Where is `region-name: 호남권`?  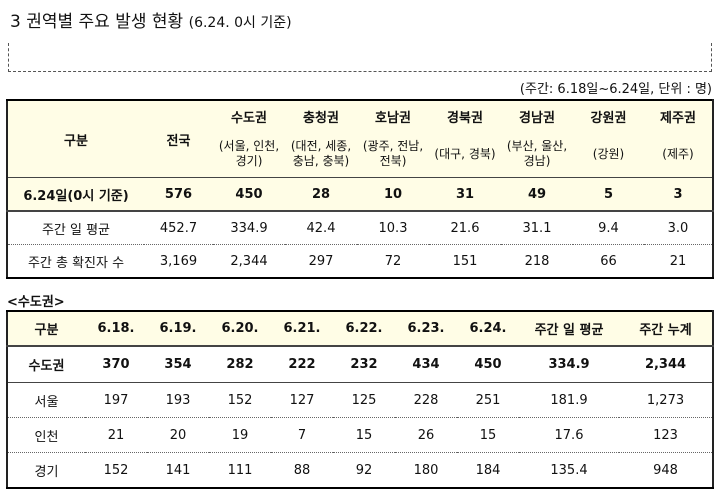
region-name: 호남권 is located at coordinates (393, 115).